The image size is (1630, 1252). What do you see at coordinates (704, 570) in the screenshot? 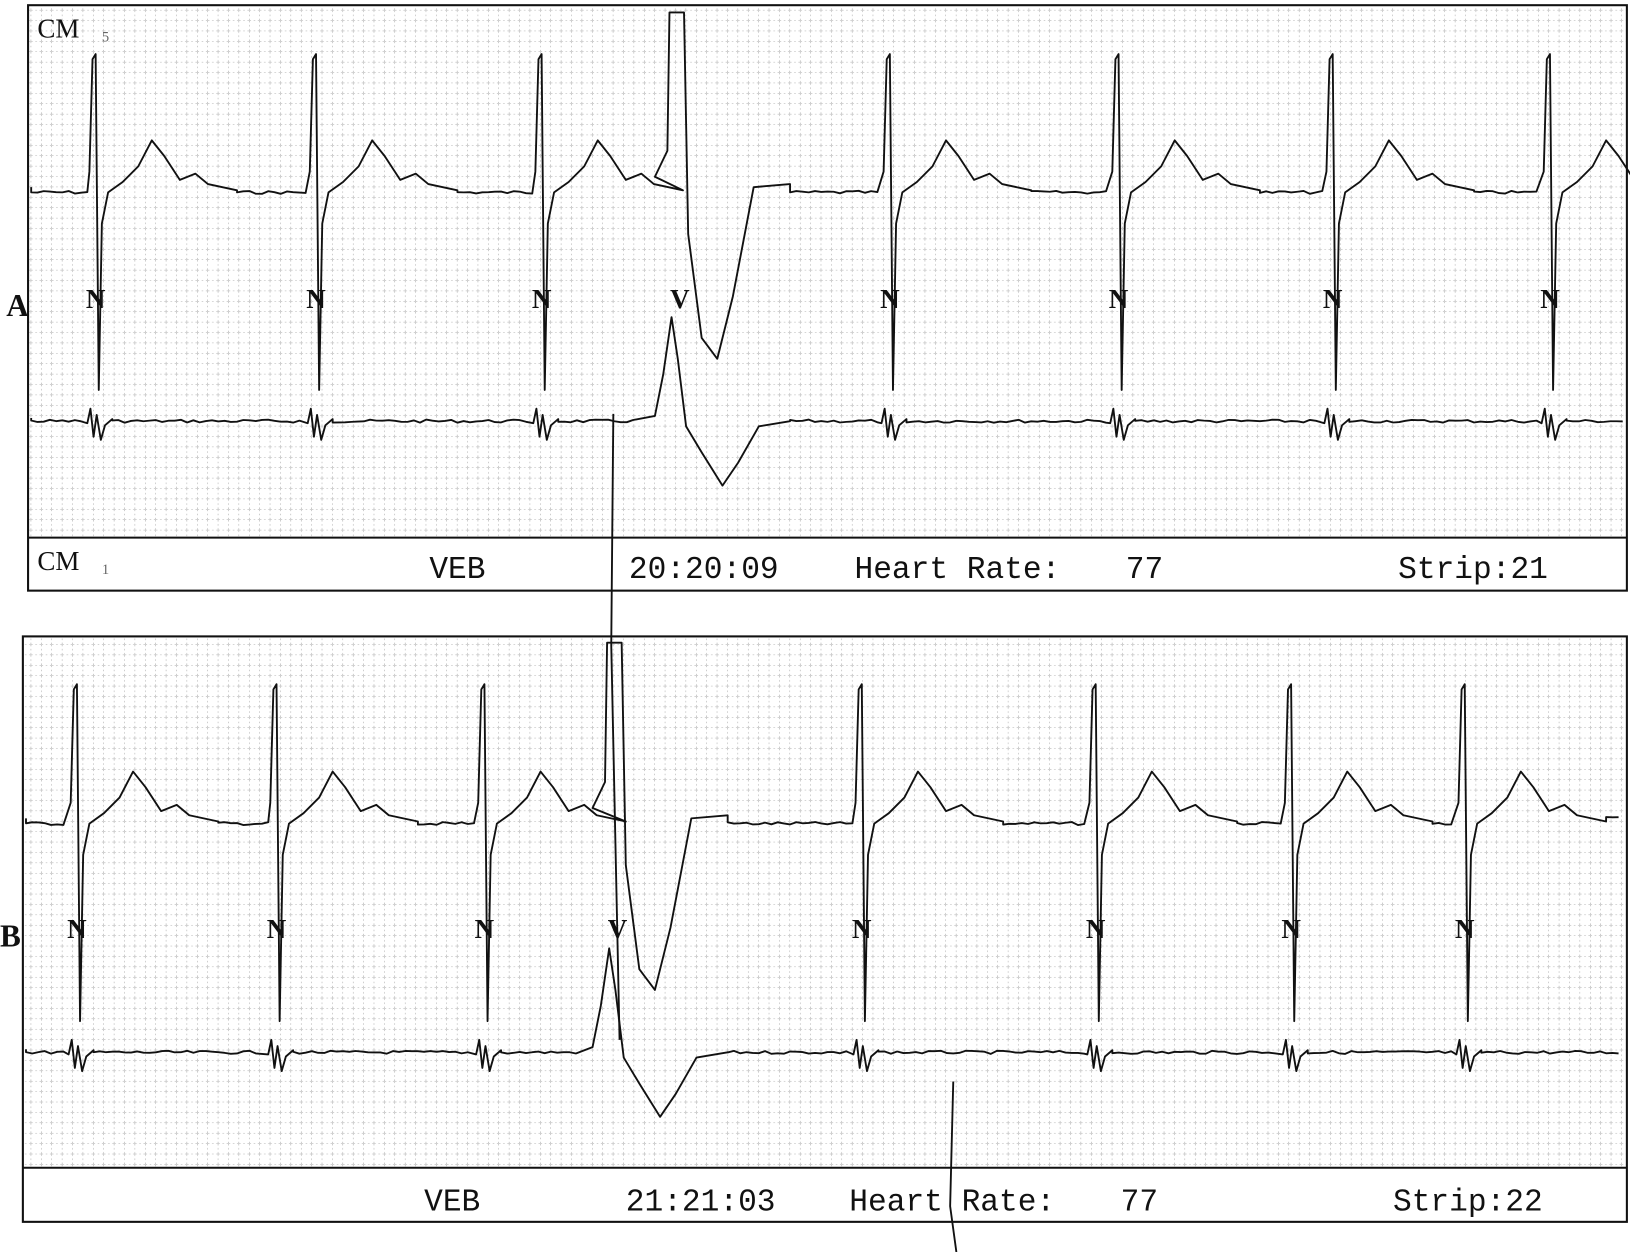
I see `time: 20:20:09` at bounding box center [704, 570].